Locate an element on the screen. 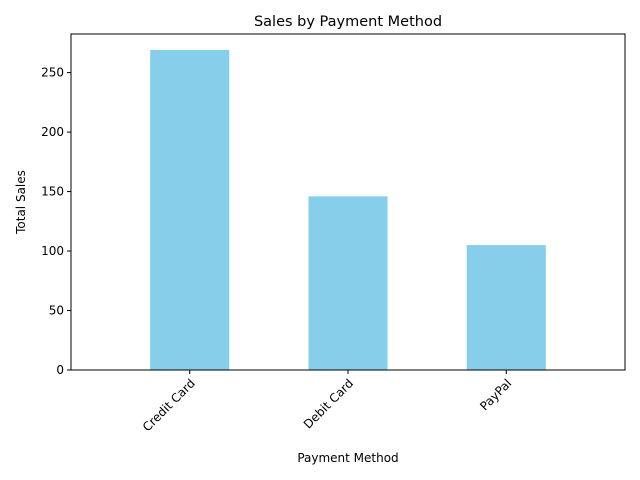 The image size is (640, 480). bar-paypal is located at coordinates (506, 307).